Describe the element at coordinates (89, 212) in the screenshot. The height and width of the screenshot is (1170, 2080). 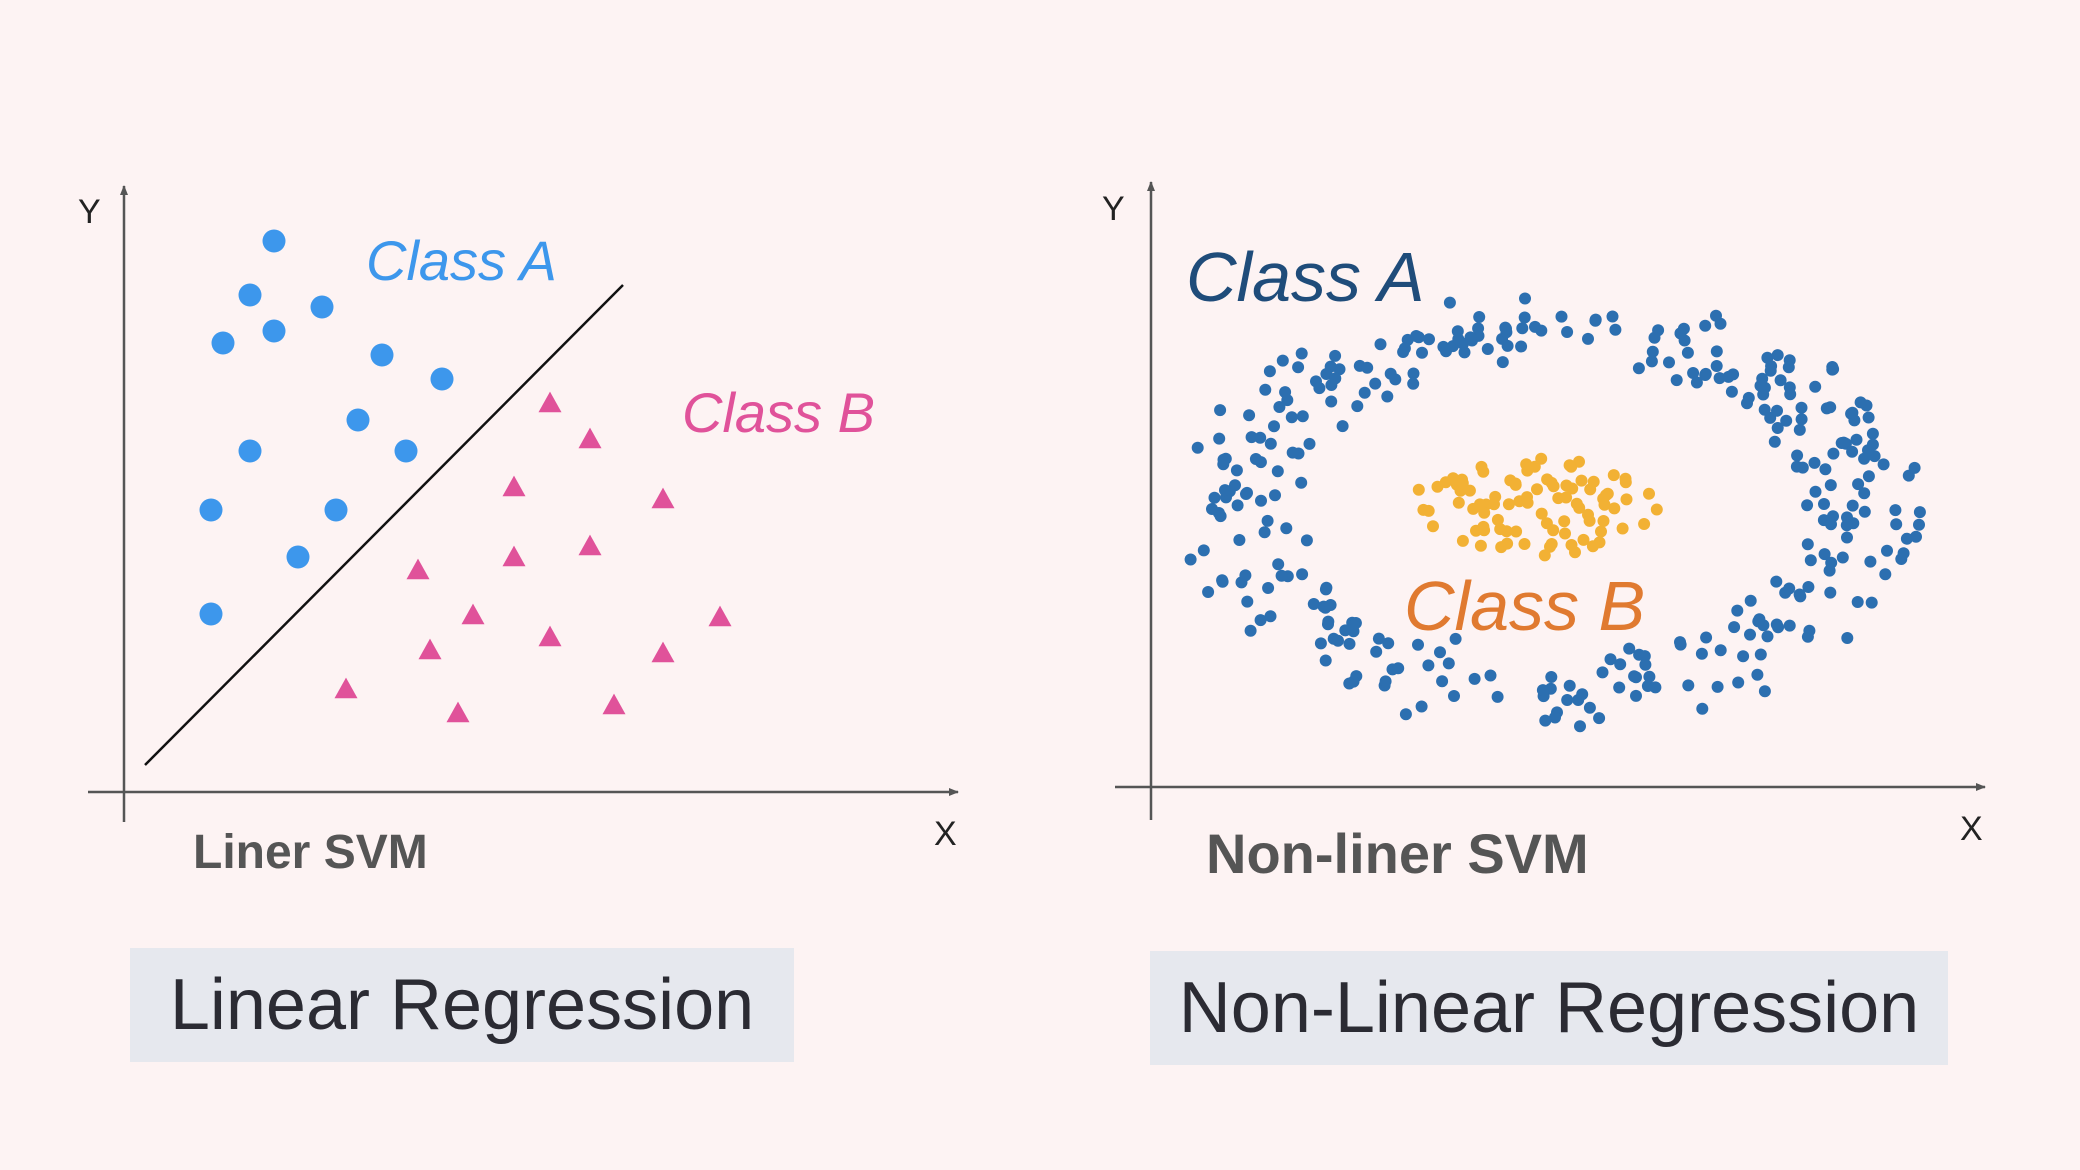
I see `left-y-axis-label: Y` at that location.